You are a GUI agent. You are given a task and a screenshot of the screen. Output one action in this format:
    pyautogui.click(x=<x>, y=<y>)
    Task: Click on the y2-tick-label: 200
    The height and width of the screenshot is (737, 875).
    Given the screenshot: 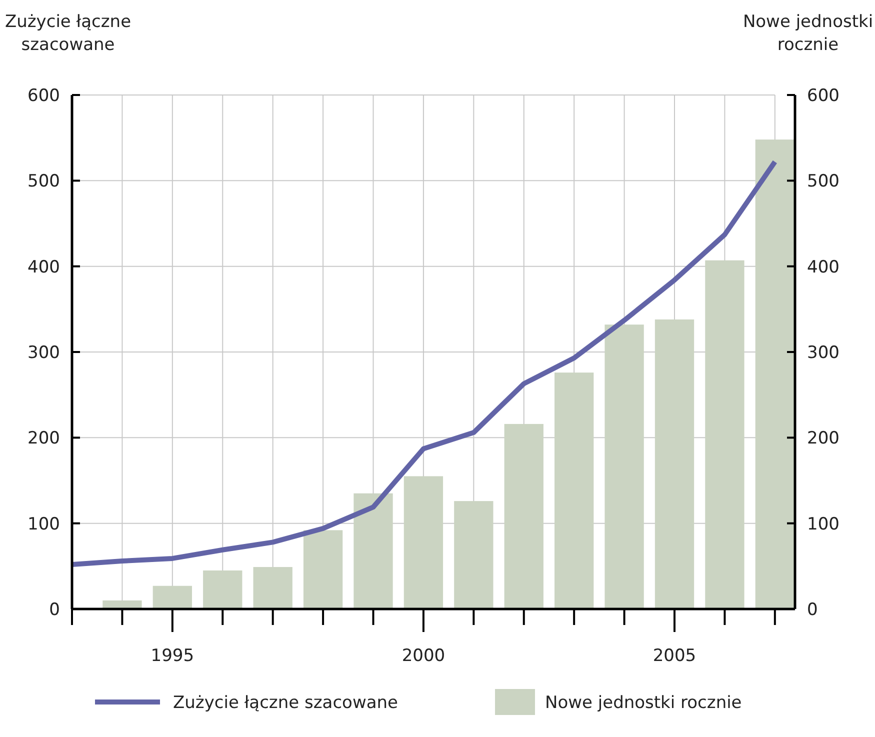 What is the action you would take?
    pyautogui.click(x=823, y=438)
    